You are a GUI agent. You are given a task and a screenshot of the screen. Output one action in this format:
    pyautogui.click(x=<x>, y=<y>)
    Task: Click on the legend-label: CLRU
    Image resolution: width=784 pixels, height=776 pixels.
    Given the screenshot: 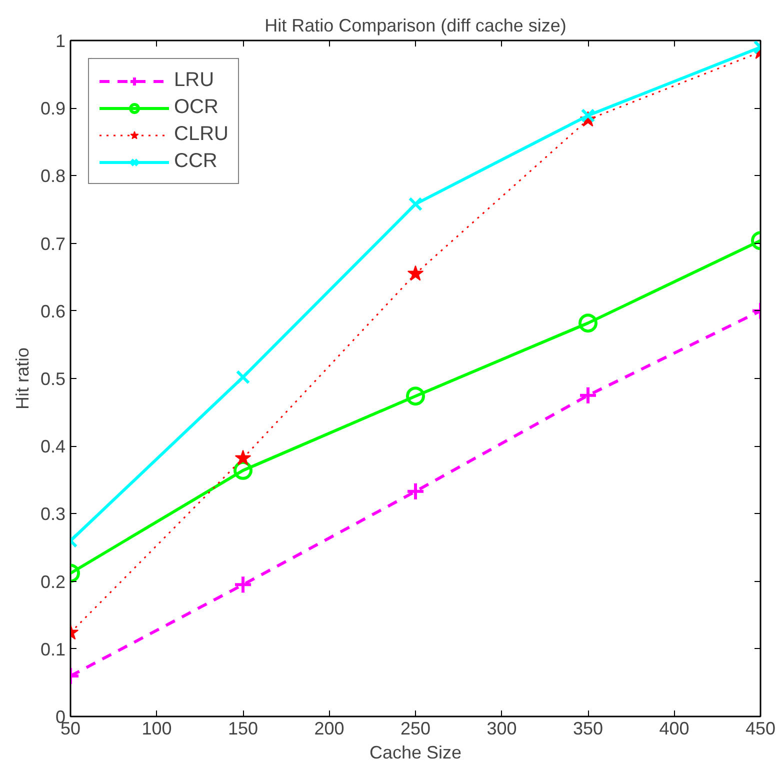 What is the action you would take?
    pyautogui.click(x=201, y=134)
    